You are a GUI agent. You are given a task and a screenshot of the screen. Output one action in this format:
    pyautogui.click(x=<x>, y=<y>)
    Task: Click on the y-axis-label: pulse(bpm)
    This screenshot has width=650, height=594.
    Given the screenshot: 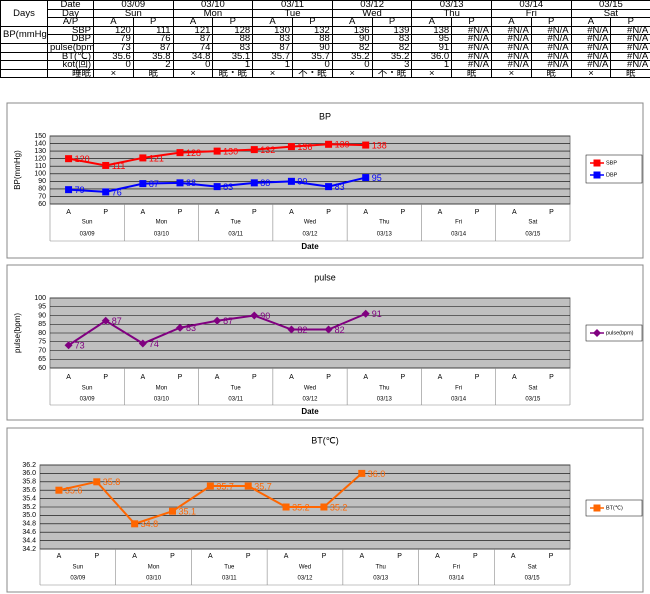 What is the action you would take?
    pyautogui.click(x=17, y=333)
    